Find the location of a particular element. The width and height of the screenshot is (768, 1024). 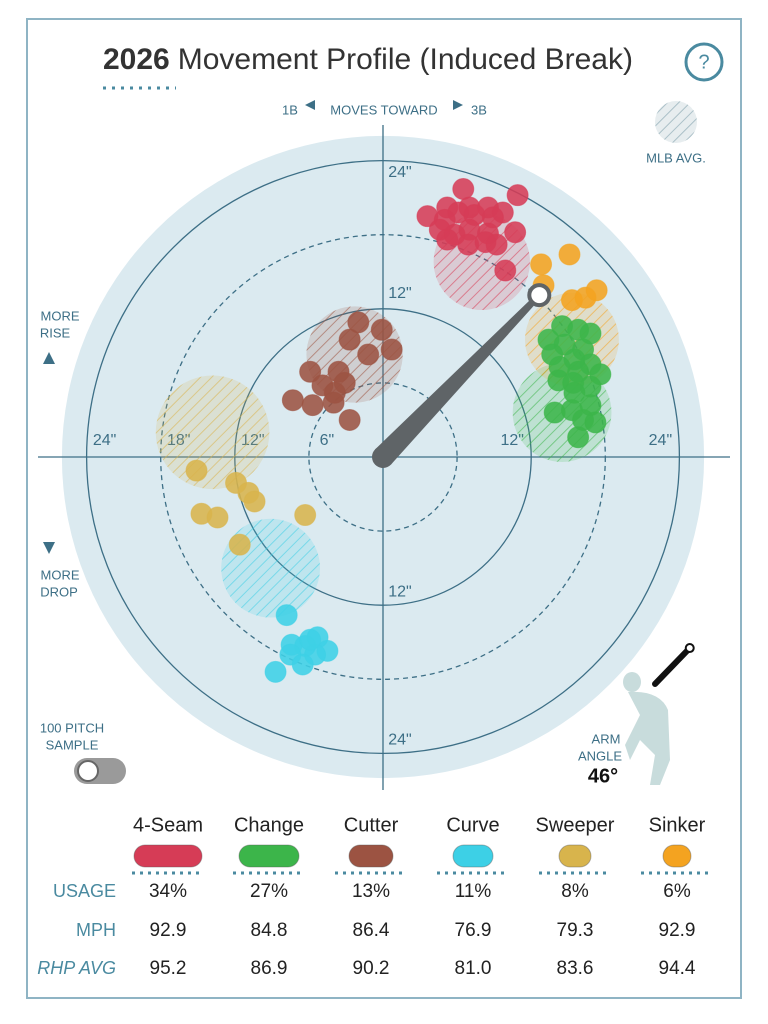

arm-angle-label: ANGLE is located at coordinates (600, 755).